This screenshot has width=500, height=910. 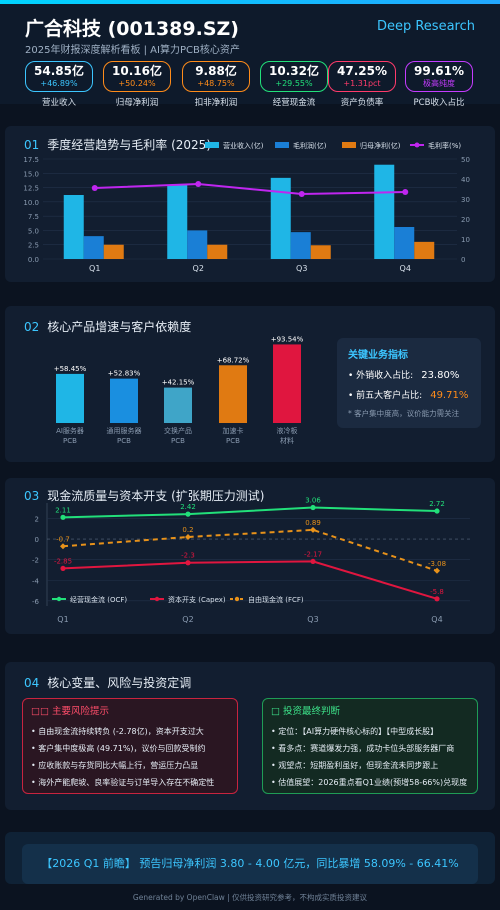 I want to click on y2-tick-label: 50, so click(x=465, y=160).